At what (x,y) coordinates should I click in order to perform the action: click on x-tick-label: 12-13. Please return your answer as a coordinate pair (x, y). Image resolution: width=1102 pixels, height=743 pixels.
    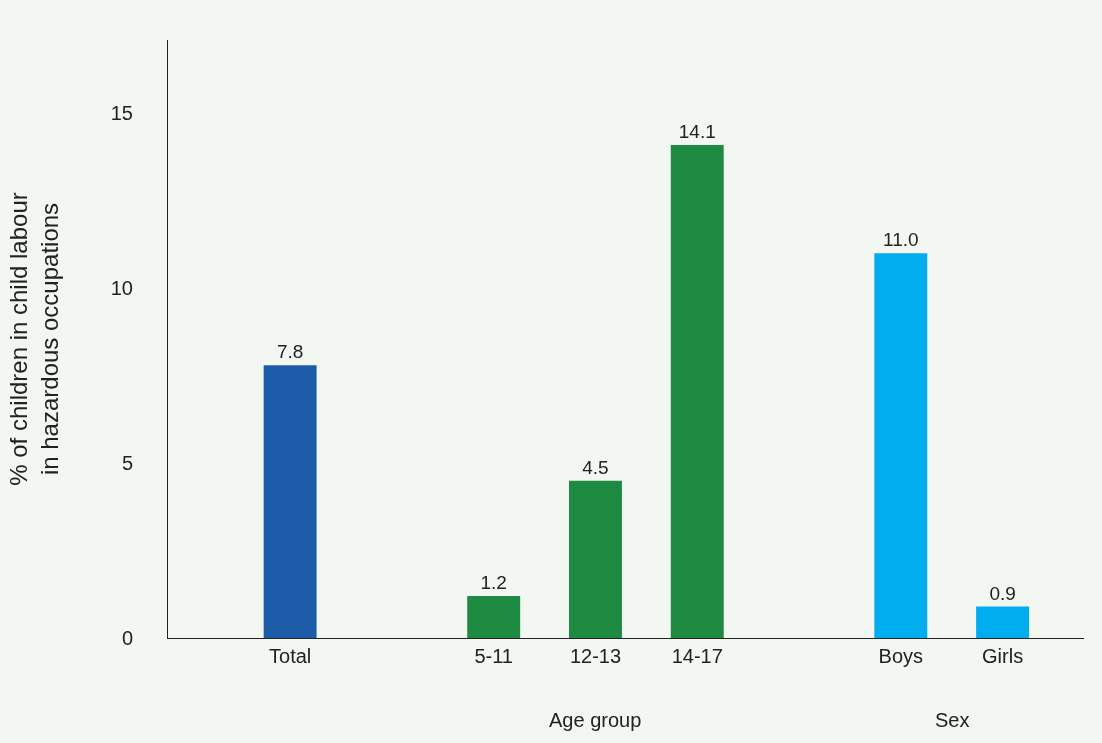
    Looking at the image, I should click on (595, 656).